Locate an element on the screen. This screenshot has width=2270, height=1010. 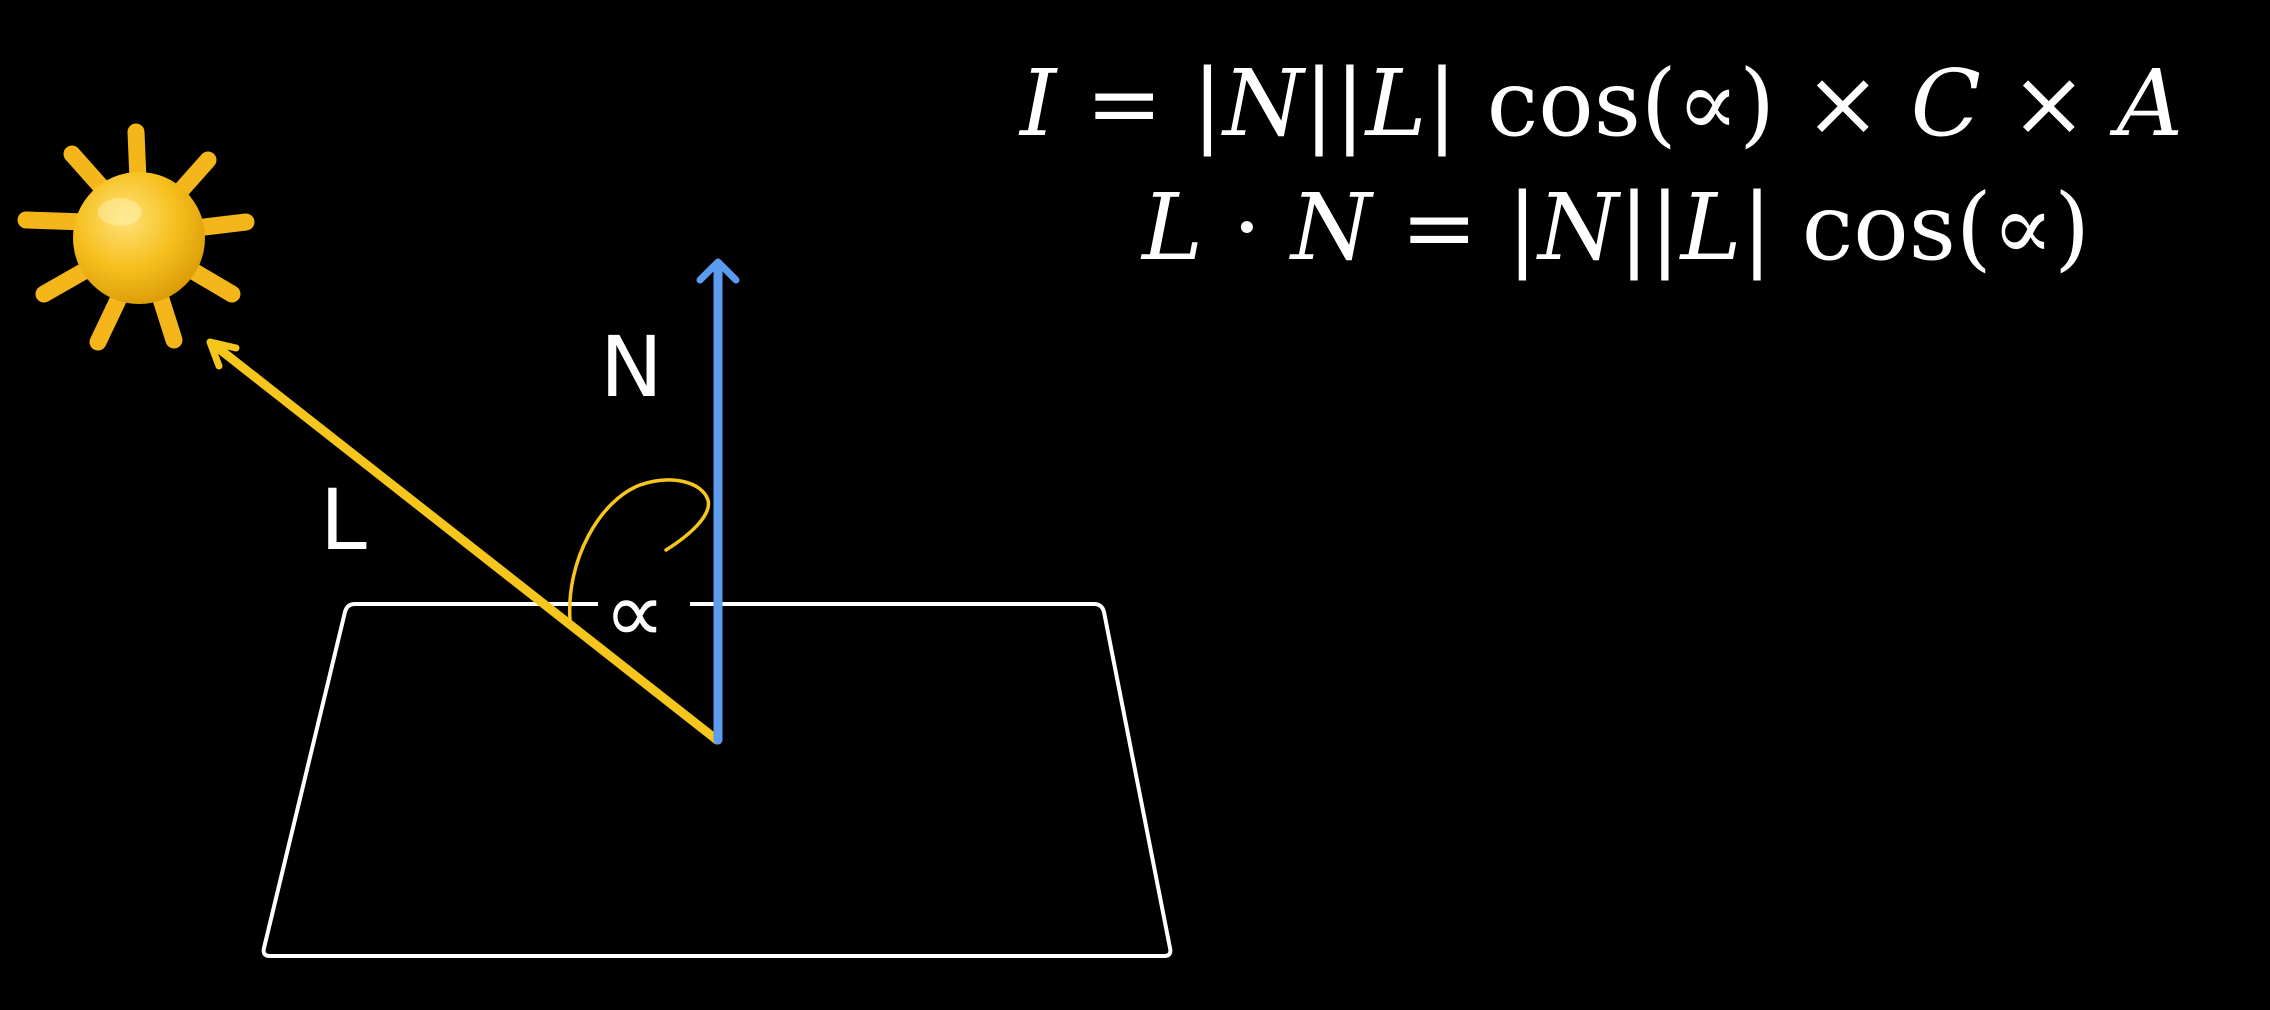
light-vector is located at coordinates (464, 541).